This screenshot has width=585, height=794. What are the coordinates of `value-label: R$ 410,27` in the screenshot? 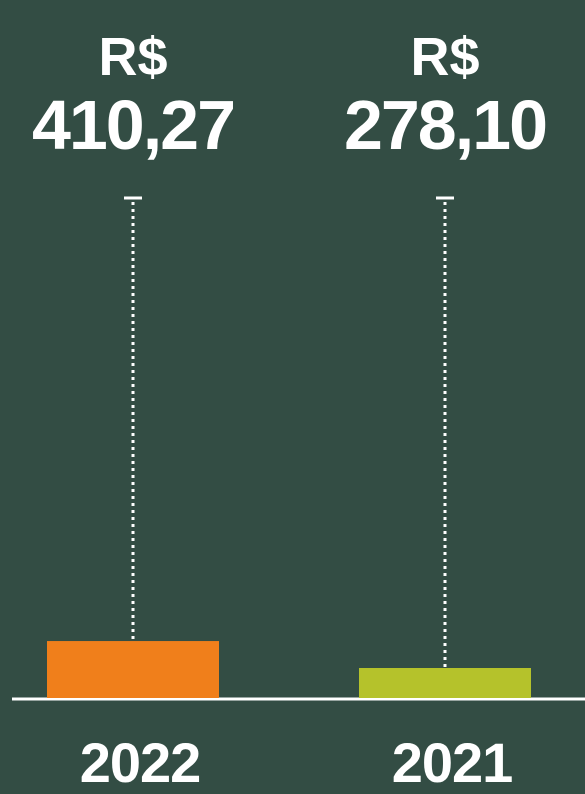 It's located at (133, 95).